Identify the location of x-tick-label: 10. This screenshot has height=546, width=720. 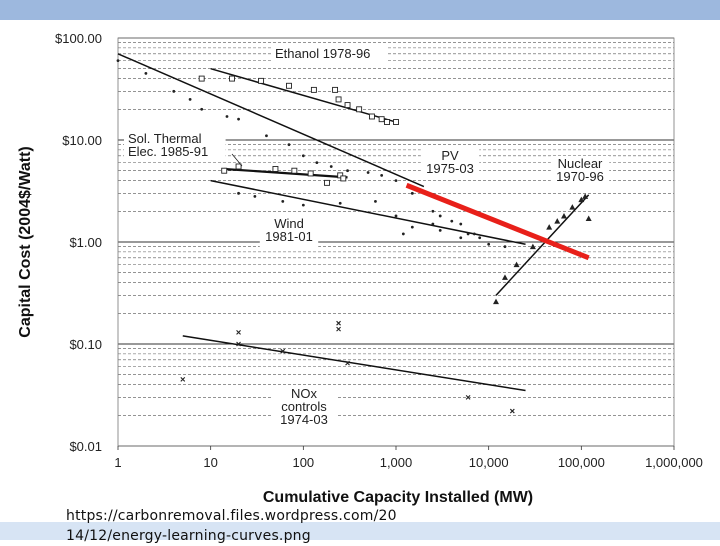
(210, 462).